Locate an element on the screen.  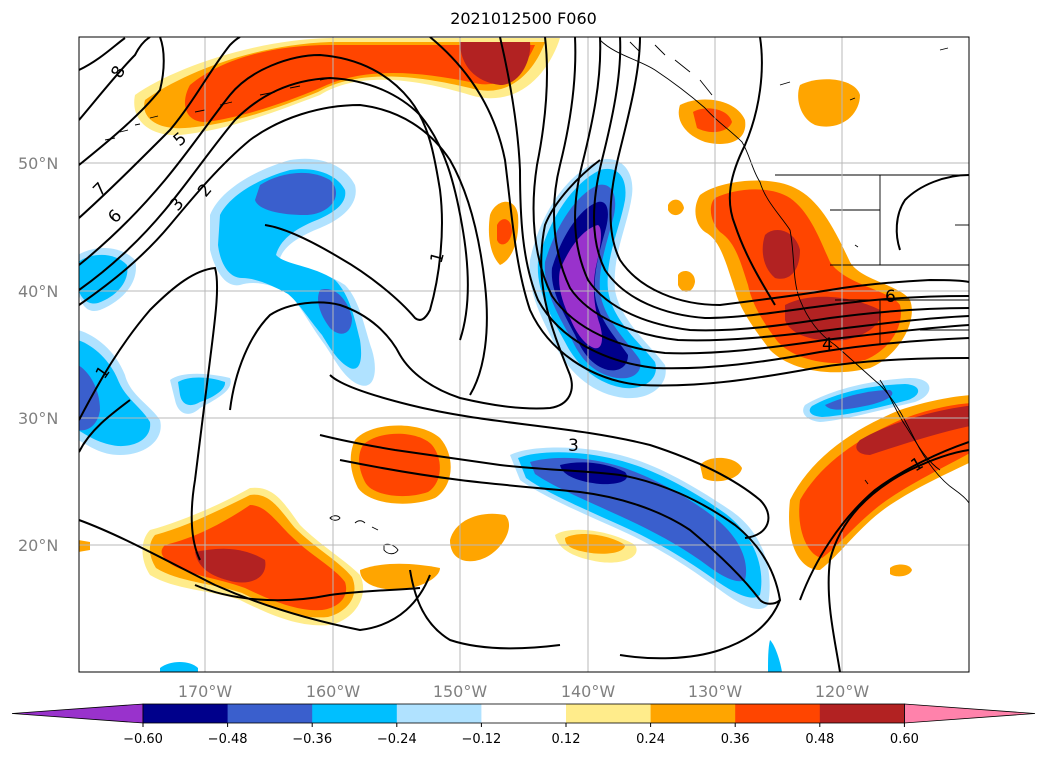
colorbar-extend-high is located at coordinates (970, 713).